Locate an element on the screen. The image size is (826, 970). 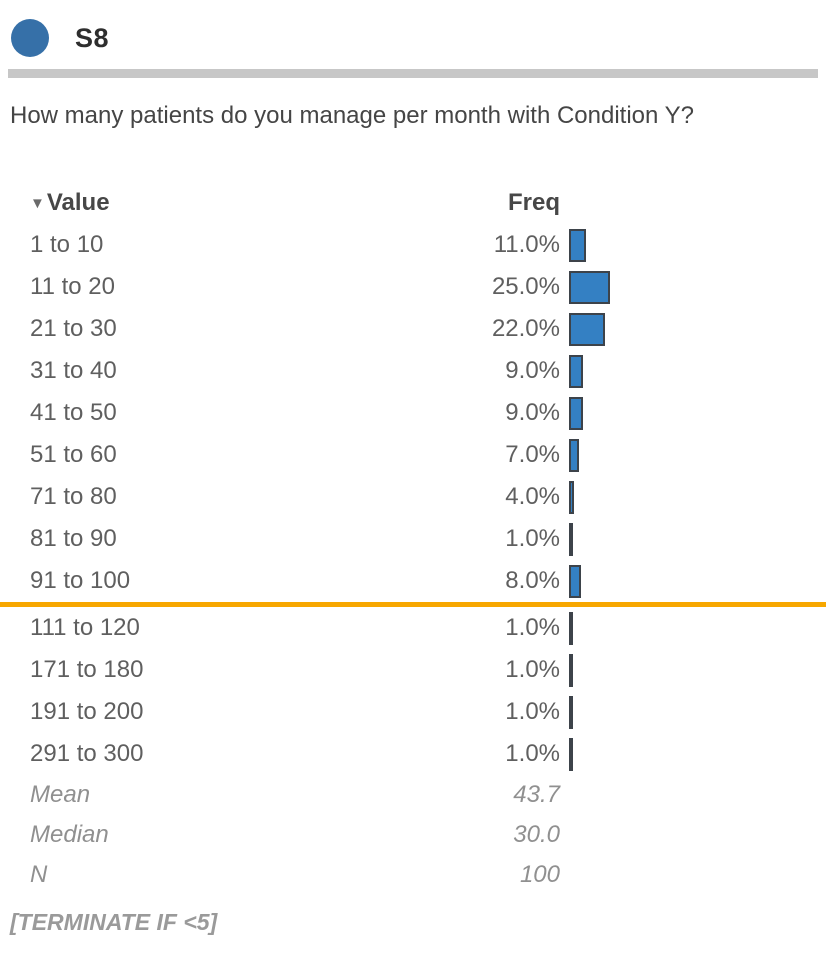
stat-row-n: N 100 is located at coordinates (413, 875).